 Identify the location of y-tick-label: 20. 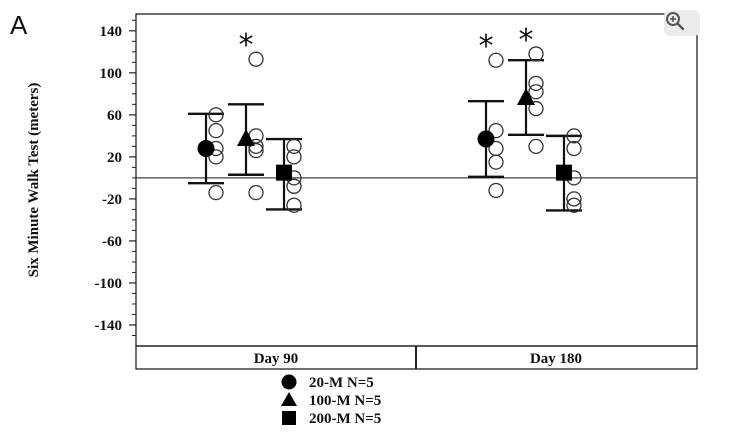
(114, 158).